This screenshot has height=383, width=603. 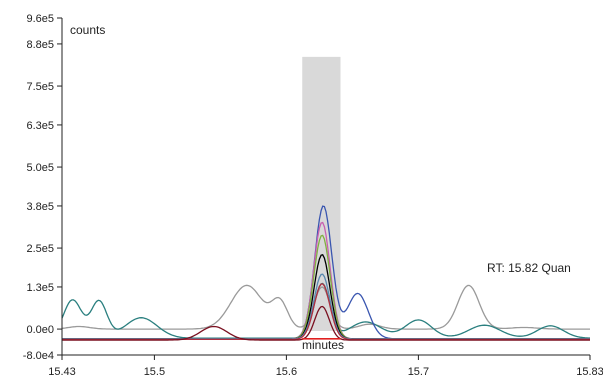 What do you see at coordinates (38, 356) in the screenshot?
I see `y-tick-label: -8.0e4` at bounding box center [38, 356].